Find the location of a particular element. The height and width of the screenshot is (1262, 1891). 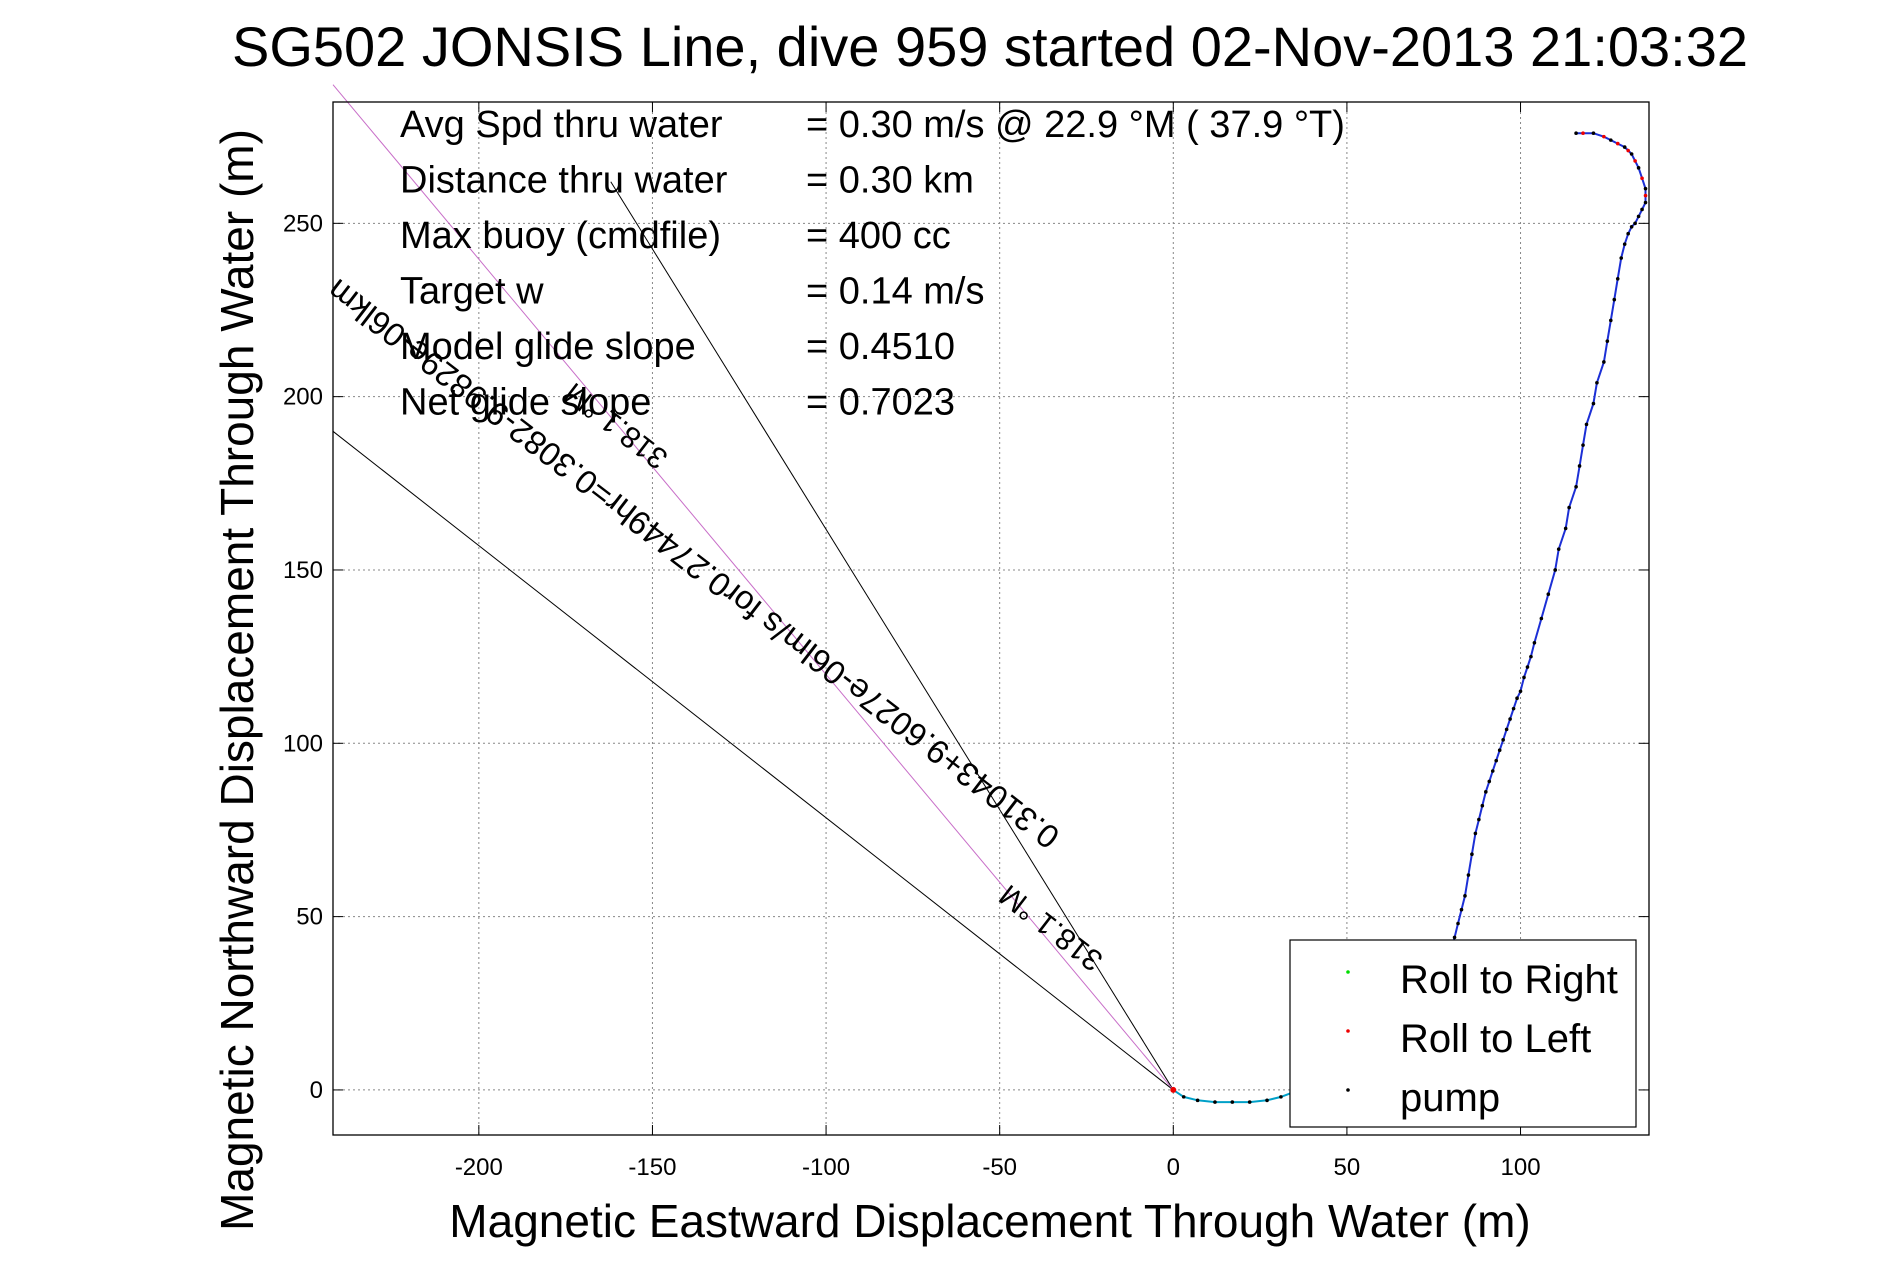

x-tick-label: 100 is located at coordinates (1521, 1167).